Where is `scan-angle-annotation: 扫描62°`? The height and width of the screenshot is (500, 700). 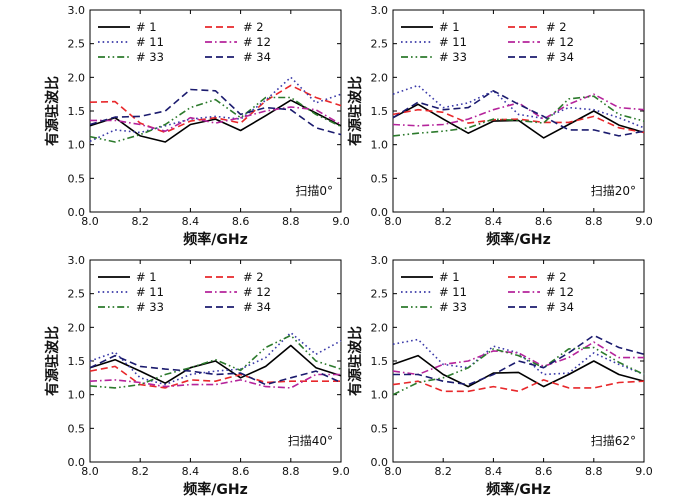
scan-angle-annotation: 扫描62° is located at coordinates (613, 441).